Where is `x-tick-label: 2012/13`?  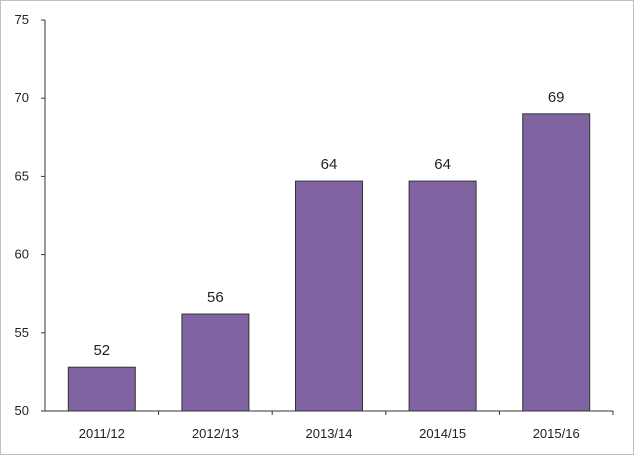 x-tick-label: 2012/13 is located at coordinates (215, 433).